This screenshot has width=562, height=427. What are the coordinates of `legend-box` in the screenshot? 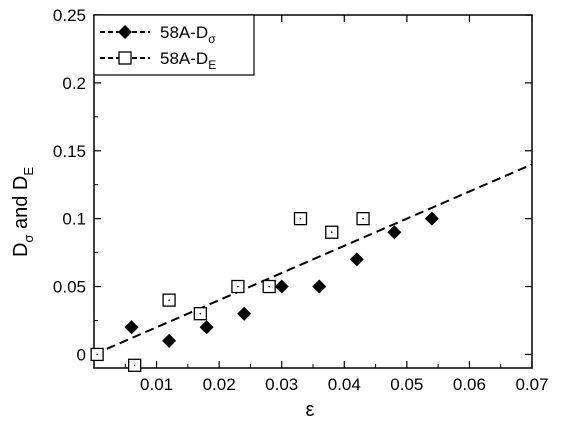 It's located at (174, 45).